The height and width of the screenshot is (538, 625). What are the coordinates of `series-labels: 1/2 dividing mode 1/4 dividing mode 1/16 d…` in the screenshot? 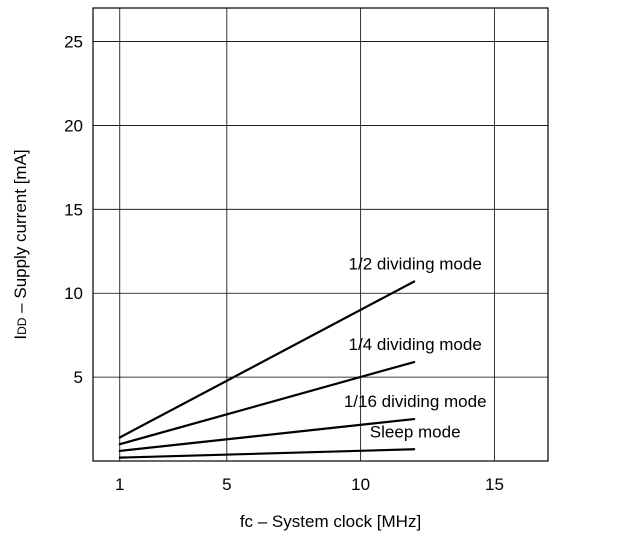 It's located at (415, 347).